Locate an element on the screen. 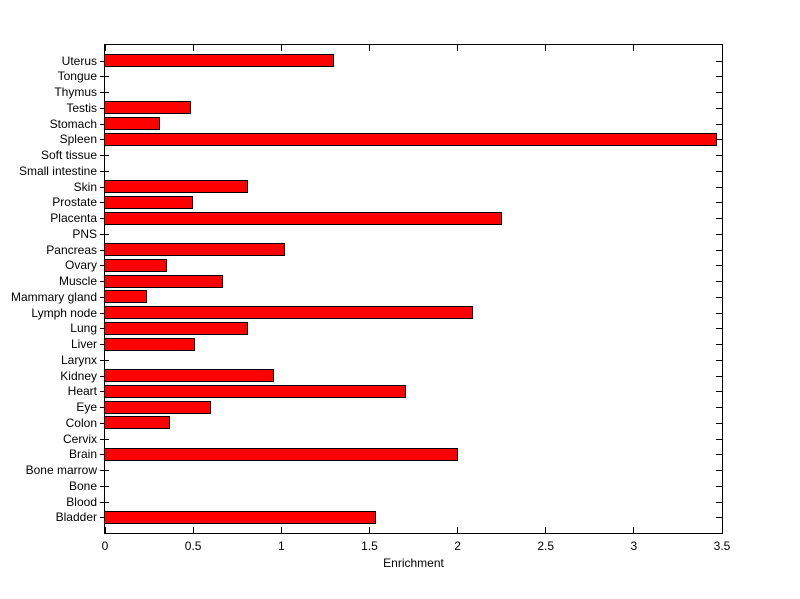 This screenshot has height=599, width=800. y-tick-label-pancreas: Pancreas is located at coordinates (71, 249).